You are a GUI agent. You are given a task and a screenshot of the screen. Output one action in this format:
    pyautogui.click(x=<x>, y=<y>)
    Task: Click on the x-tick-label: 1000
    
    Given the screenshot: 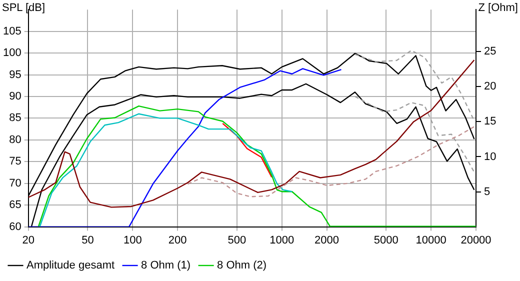 What is the action you would take?
    pyautogui.click(x=282, y=240)
    